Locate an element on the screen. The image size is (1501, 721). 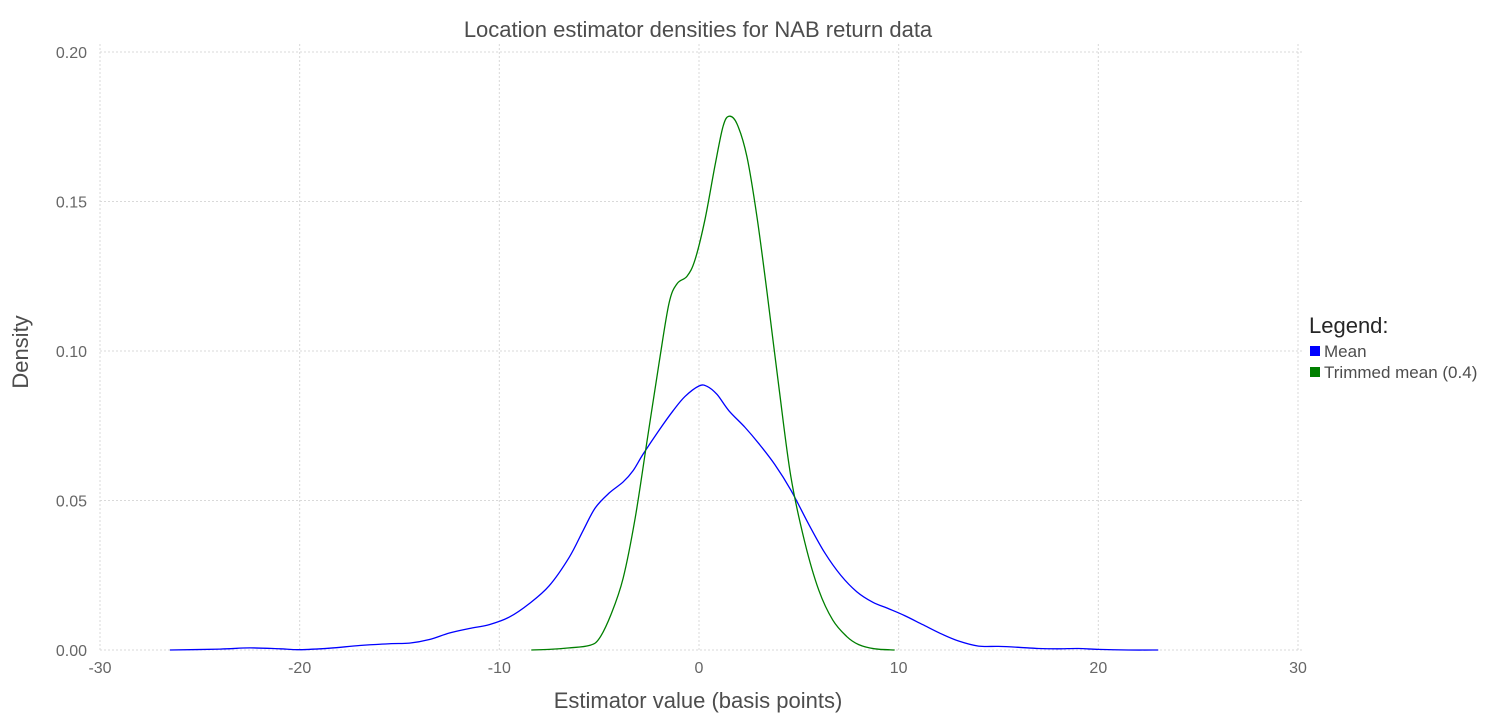
legend-items: Mean Trimmed mean (0.4) is located at coordinates (1393, 362).